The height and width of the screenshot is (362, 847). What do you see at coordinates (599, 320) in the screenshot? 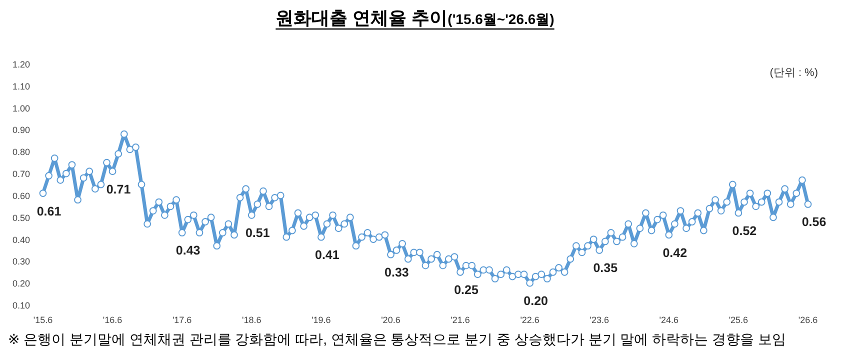
I see `x-tick-label: '23.6` at bounding box center [599, 320].